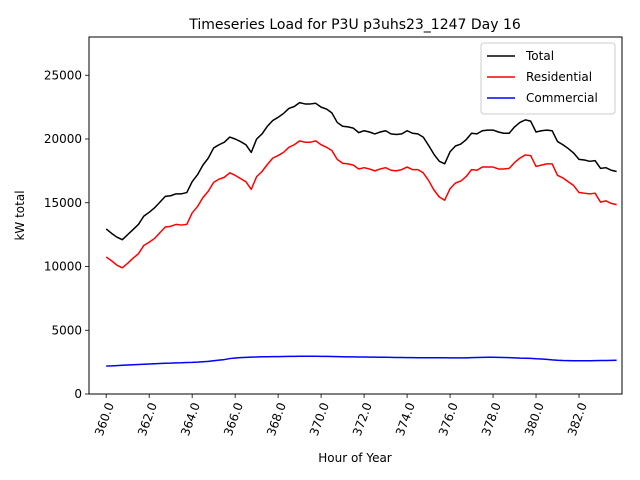 This screenshot has width=640, height=480. I want to click on x-tick-label: 370.0, so click(319, 419).